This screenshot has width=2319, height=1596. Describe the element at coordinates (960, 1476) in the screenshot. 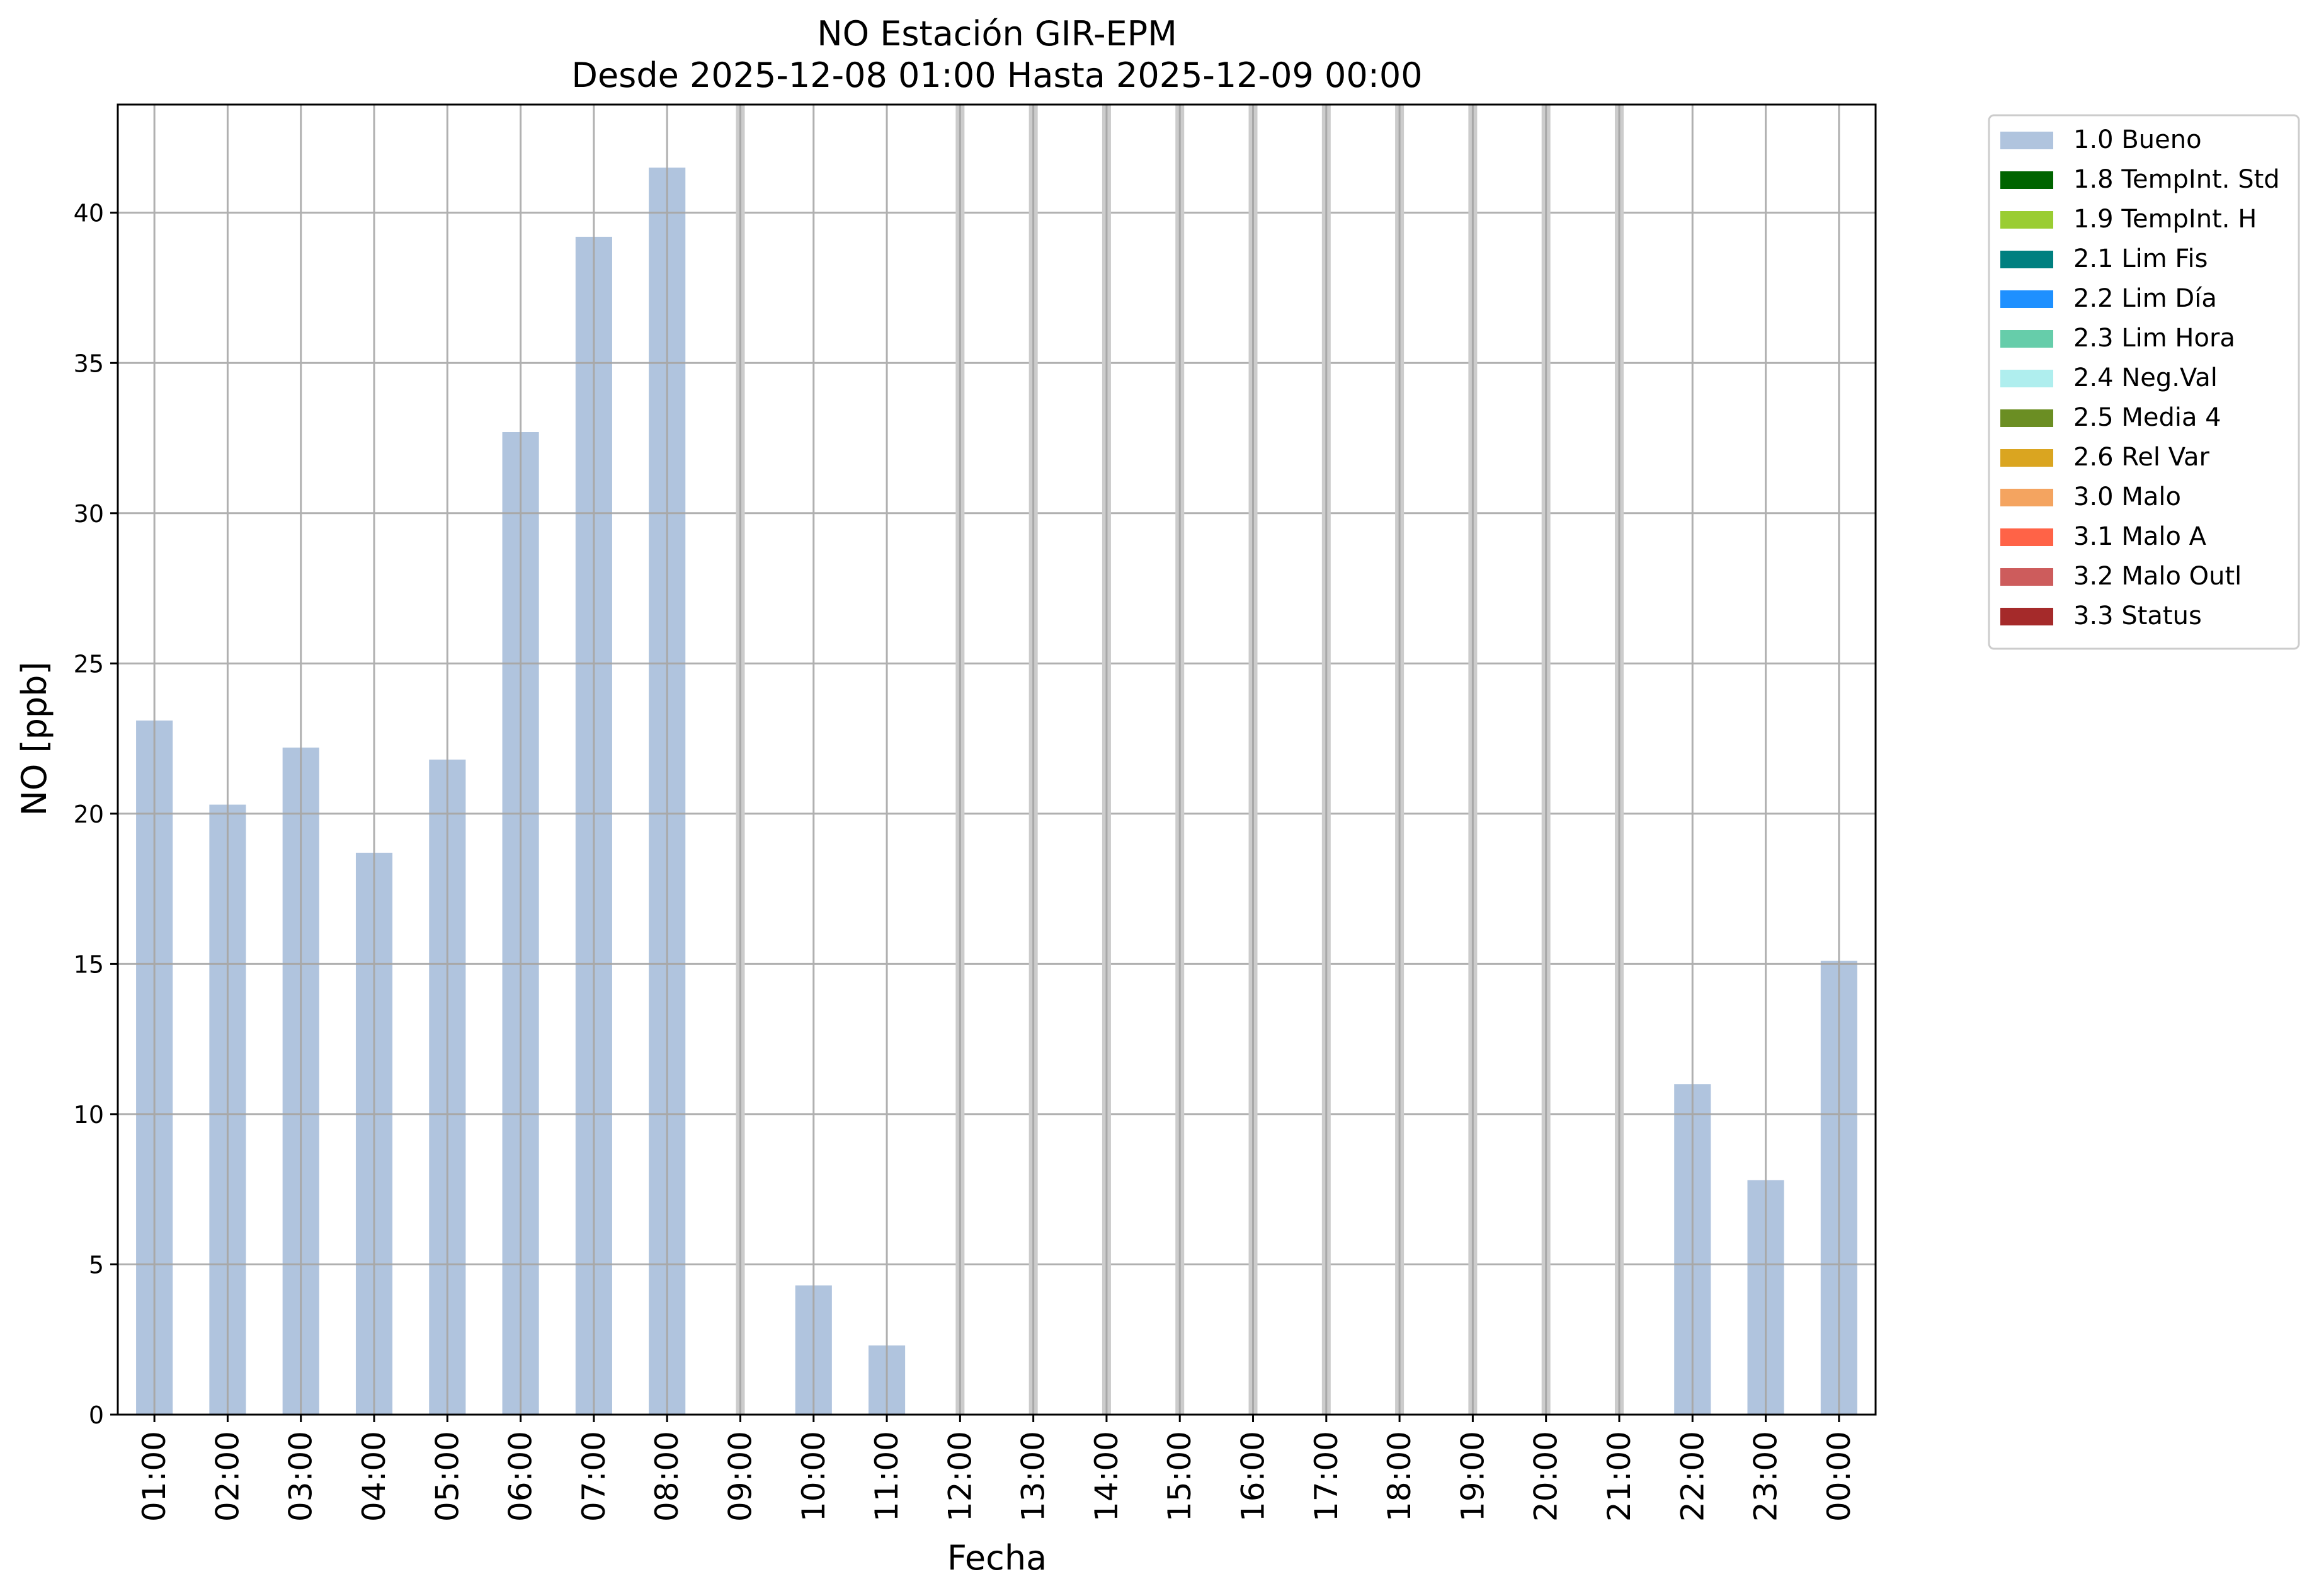

I see `x-tick-label: 12:00` at that location.